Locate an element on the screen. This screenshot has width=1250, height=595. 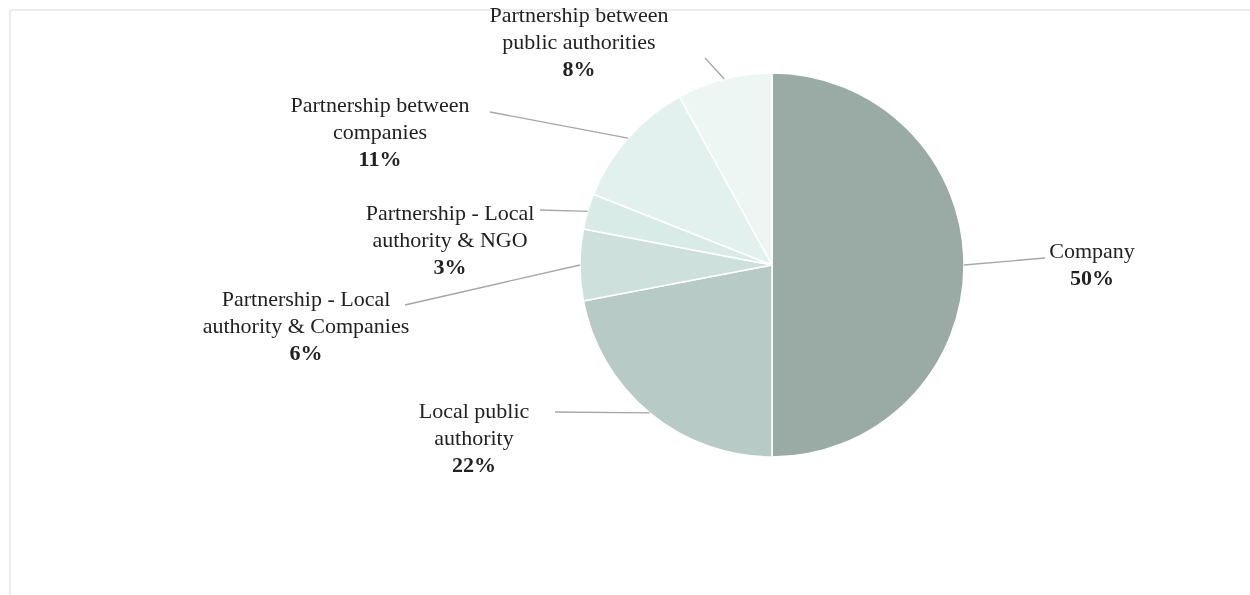
data-label: 11% is located at coordinates (380, 158).